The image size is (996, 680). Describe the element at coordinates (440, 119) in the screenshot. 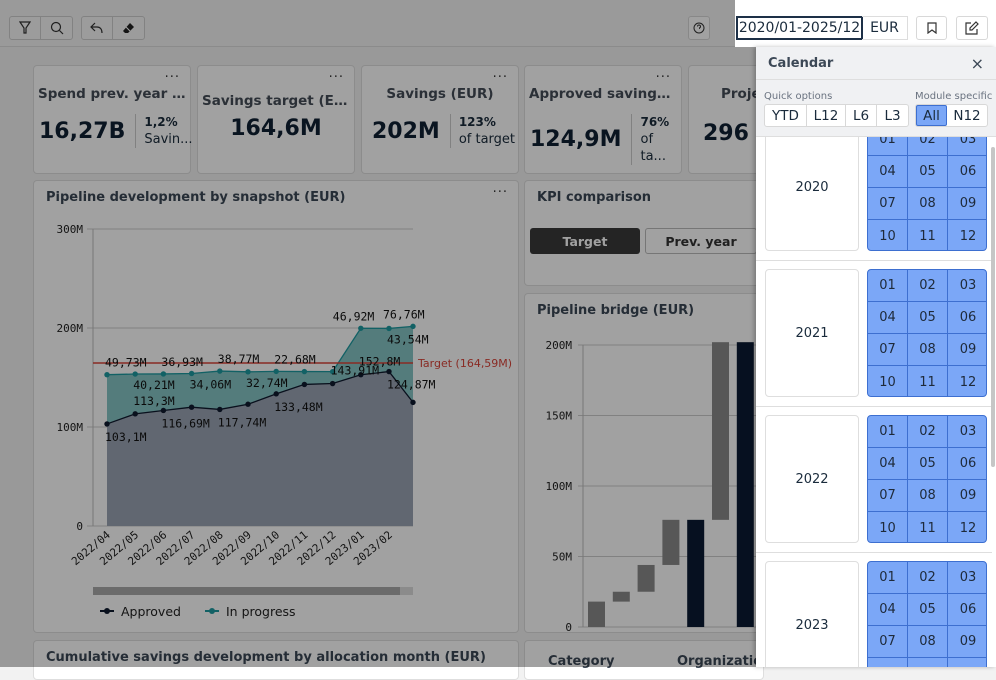

I see `kpi-card-savings: ··· Savings (EUR) 202M 123% of target` at that location.